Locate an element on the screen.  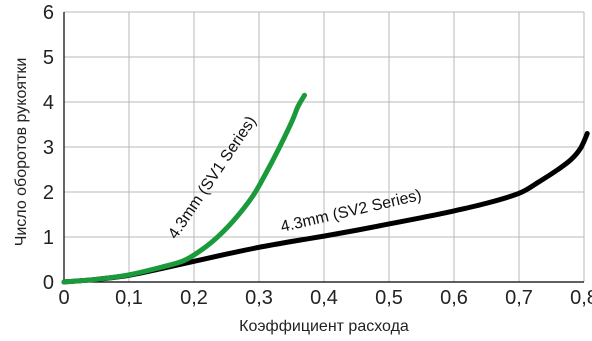
x-tick-label: 0,2 is located at coordinates (194, 298).